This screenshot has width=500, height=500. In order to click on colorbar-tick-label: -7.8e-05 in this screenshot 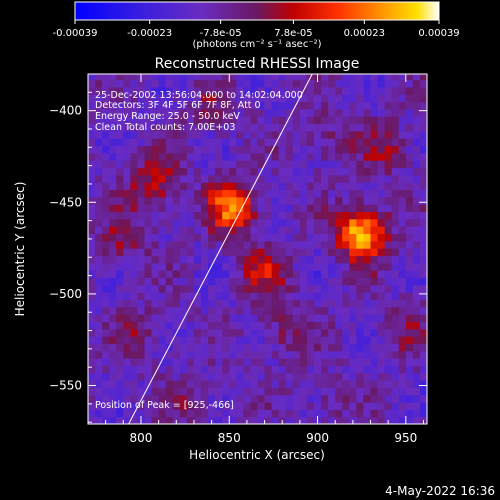, I will do `click(221, 33)`.